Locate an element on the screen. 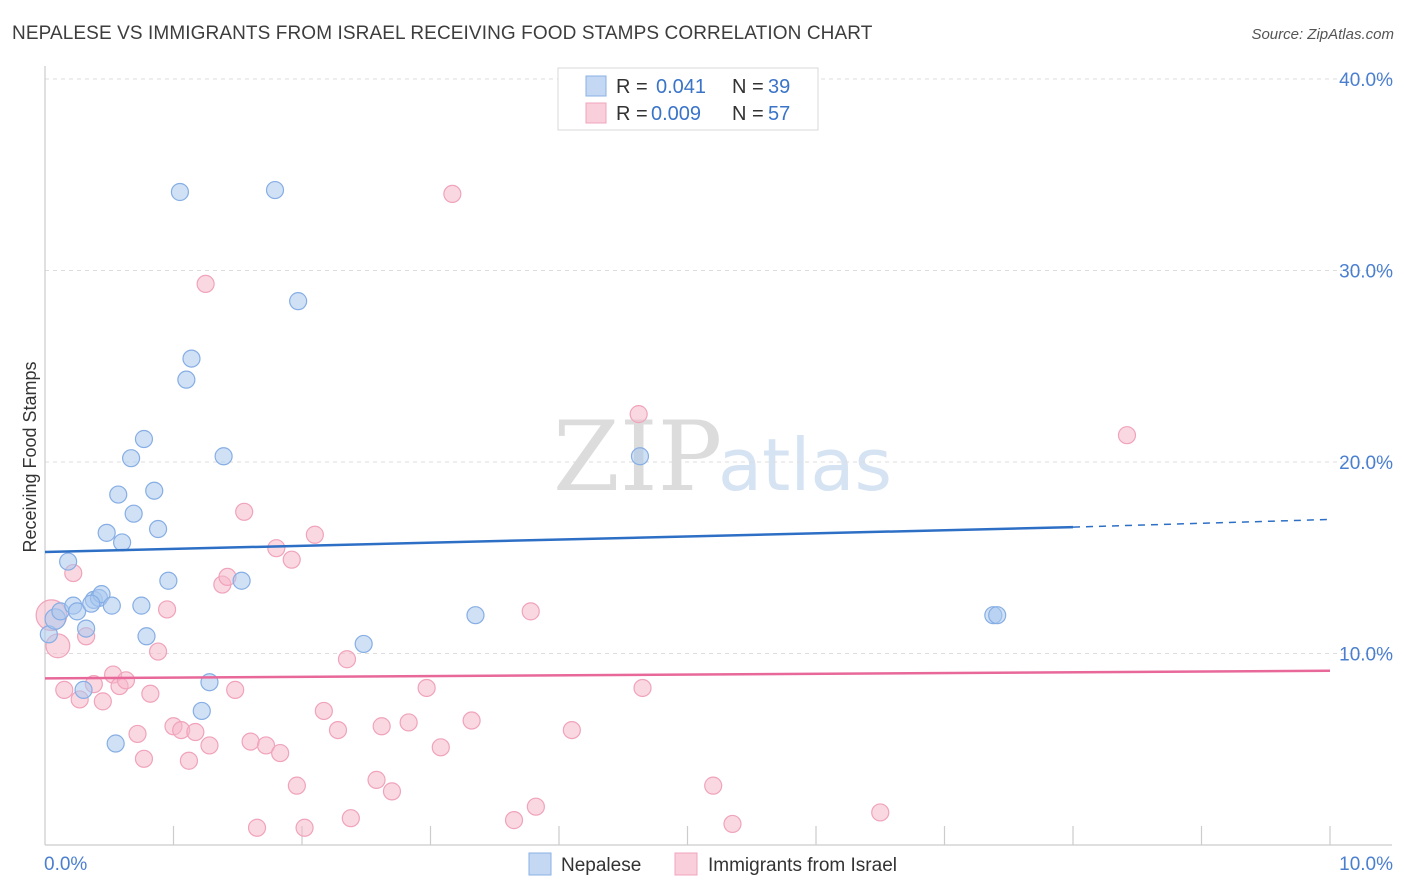 This screenshot has width=1406, height=892. y-tick-label-2: 30.0% is located at coordinates (1366, 272).